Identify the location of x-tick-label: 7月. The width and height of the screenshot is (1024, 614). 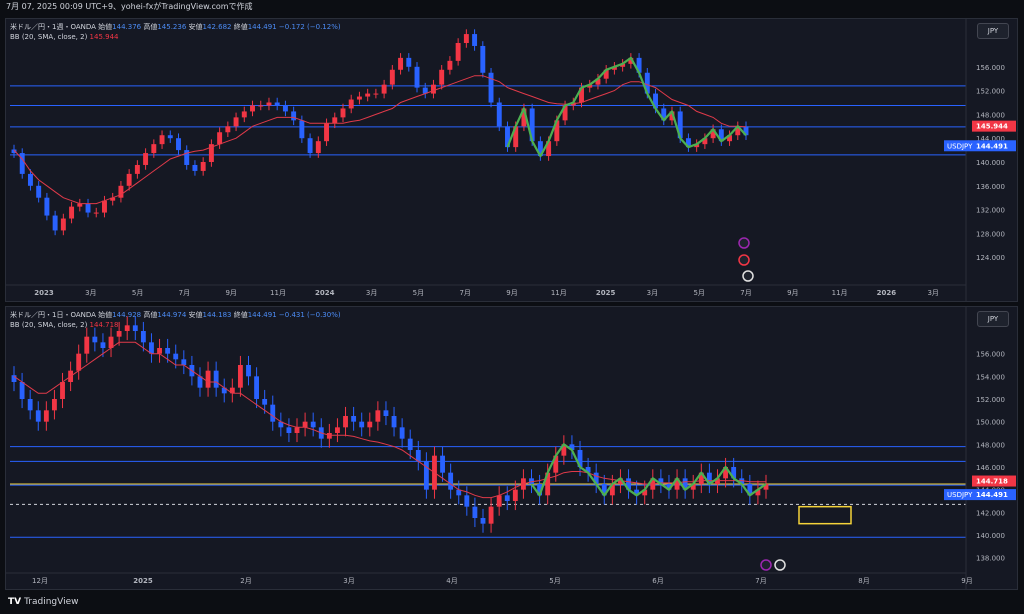
(760, 581).